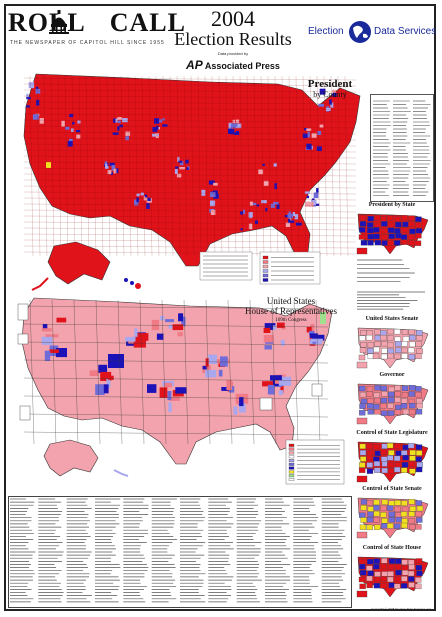 This screenshot has height=617, width=442. I want to click on party-control-legend, so click(315, 462).